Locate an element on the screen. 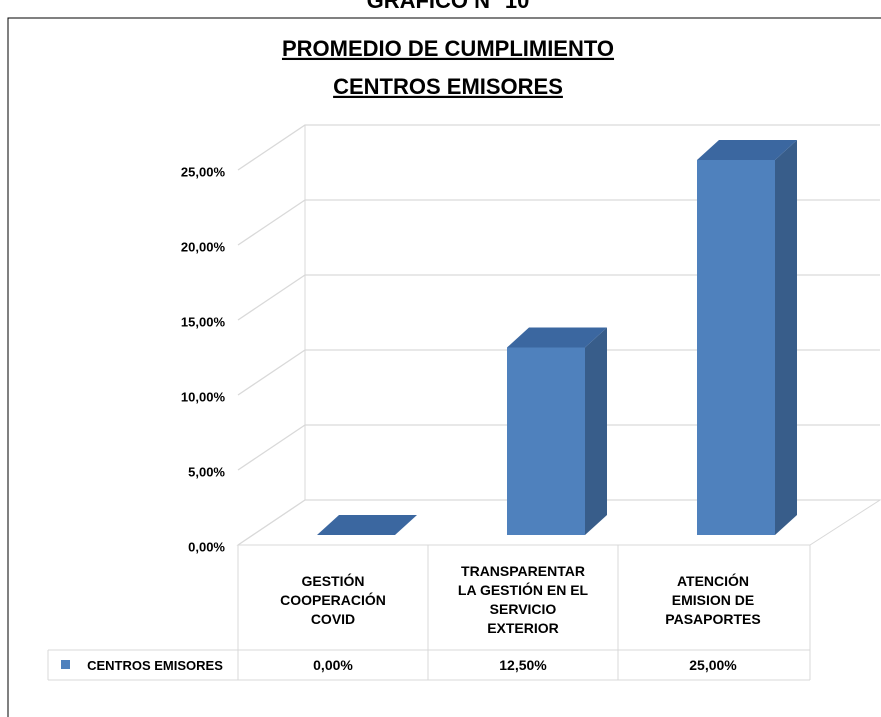 This screenshot has height=717, width=881. y-tick-label: 10,00% is located at coordinates (203, 396).